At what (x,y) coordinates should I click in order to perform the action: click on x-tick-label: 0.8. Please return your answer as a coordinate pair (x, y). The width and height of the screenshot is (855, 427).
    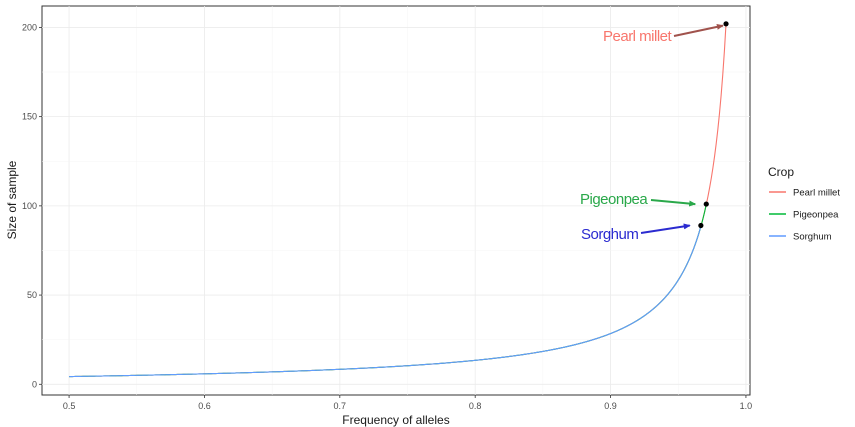
    Looking at the image, I should click on (475, 406).